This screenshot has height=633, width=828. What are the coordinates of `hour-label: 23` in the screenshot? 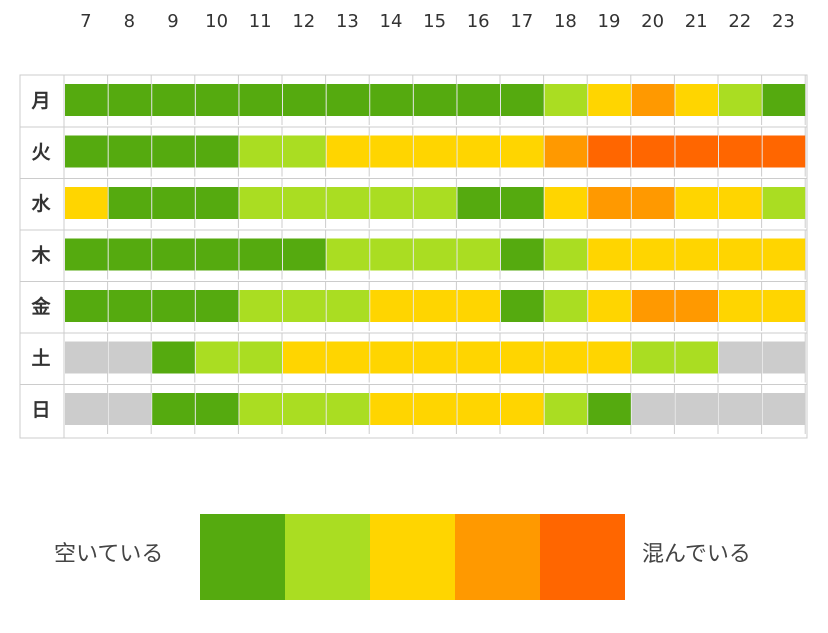 It's located at (783, 21).